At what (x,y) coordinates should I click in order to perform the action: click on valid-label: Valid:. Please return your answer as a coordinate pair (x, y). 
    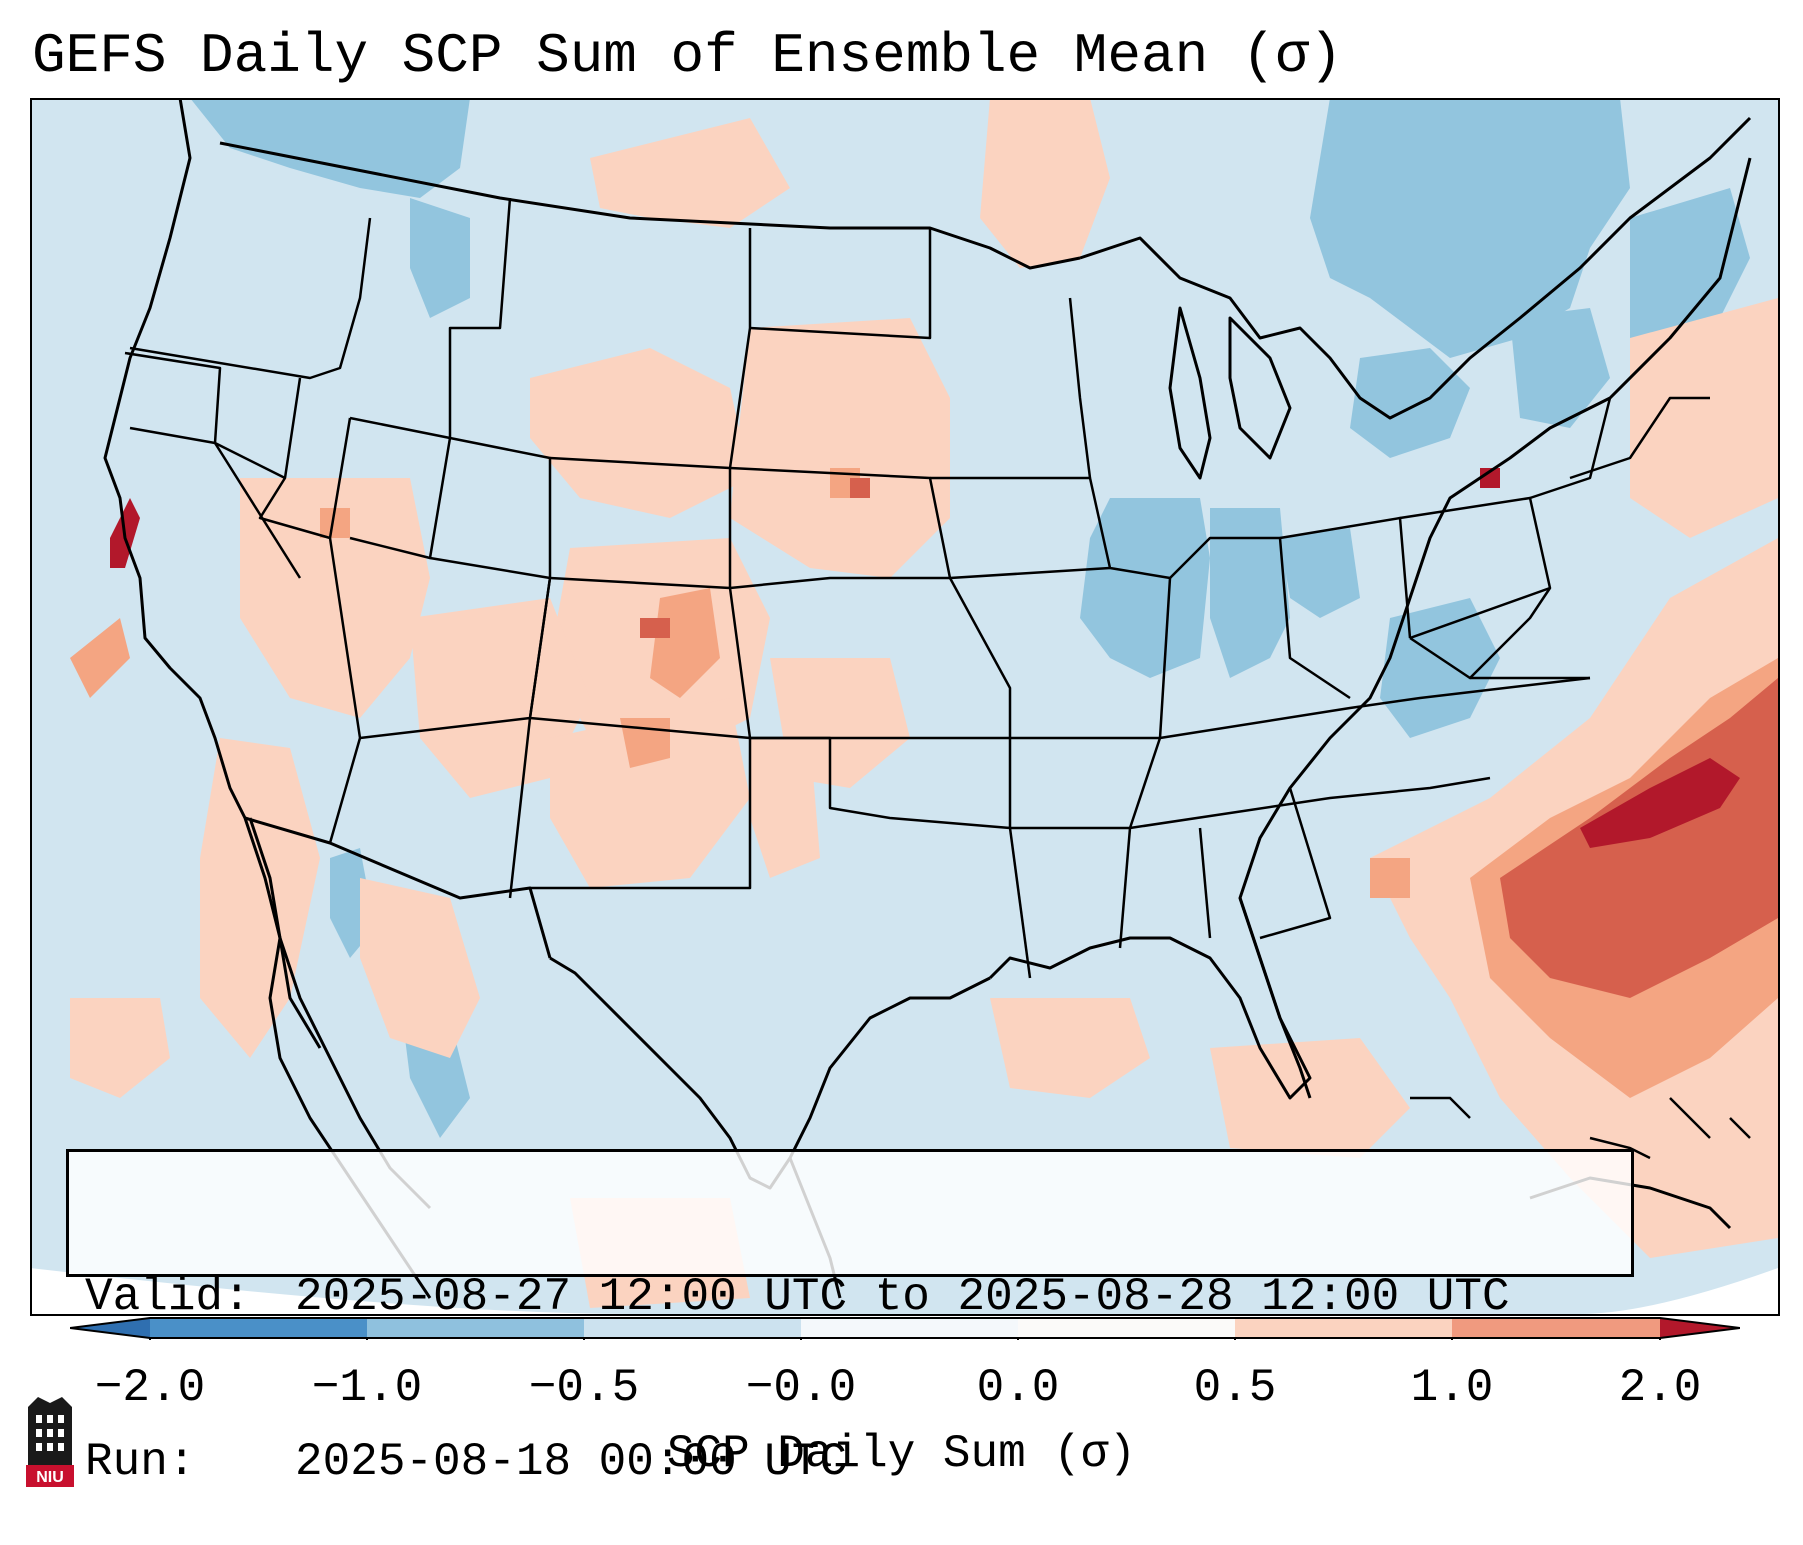
    Looking at the image, I should click on (168, 1297).